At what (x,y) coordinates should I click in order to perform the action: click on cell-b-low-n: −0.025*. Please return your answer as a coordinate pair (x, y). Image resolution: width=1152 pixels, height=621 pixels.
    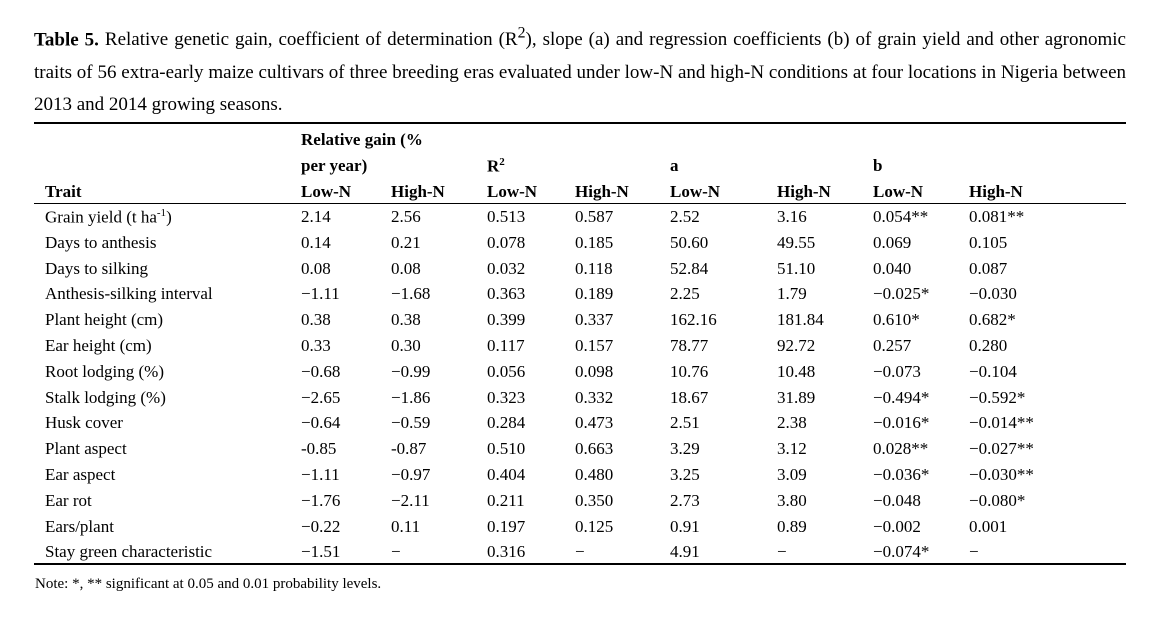
    Looking at the image, I should click on (901, 294).